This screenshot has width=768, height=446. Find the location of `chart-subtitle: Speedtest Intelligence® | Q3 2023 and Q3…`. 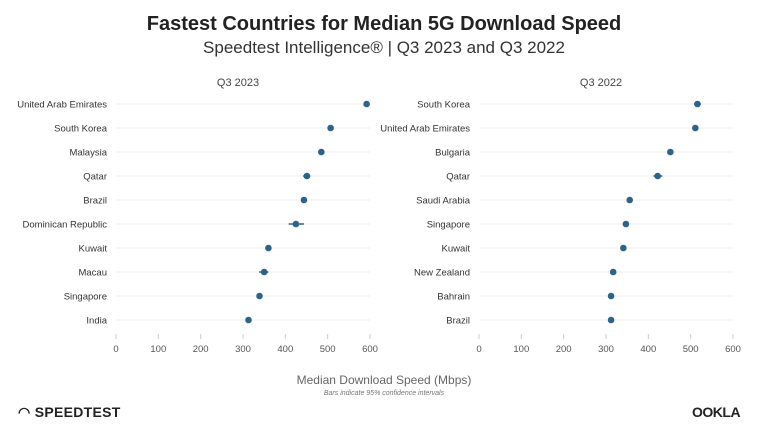

chart-subtitle: Speedtest Intelligence® | Q3 2023 and Q3… is located at coordinates (384, 47).